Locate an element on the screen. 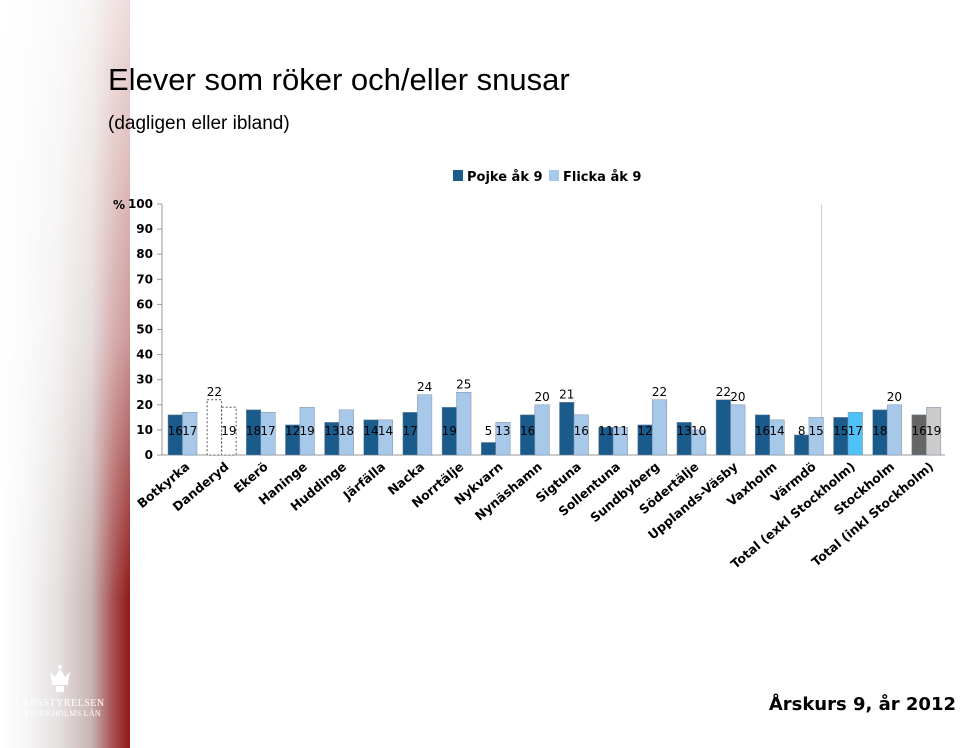 Image resolution: width=960 pixels, height=748 pixels. data-label-boy: 19 is located at coordinates (449, 431).